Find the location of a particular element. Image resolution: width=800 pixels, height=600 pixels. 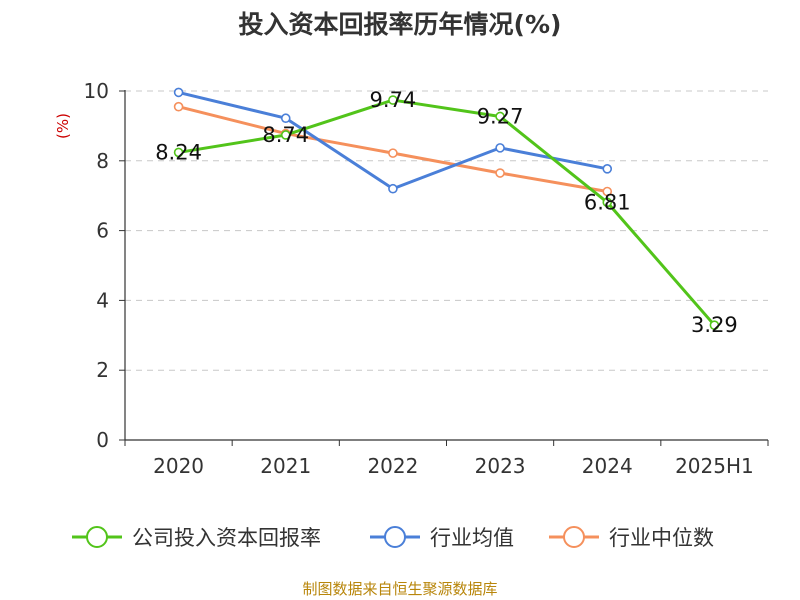

data-point-s0-2022 is located at coordinates (393, 100).